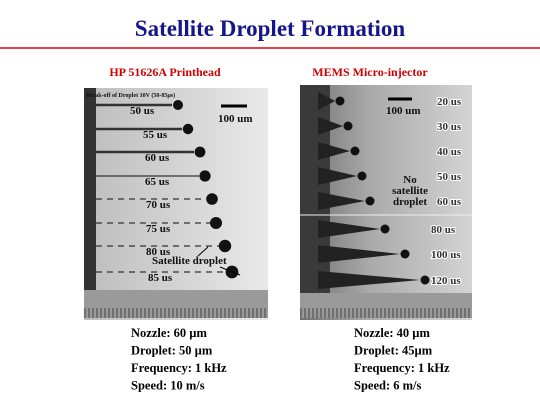  Describe the element at coordinates (410, 191) in the screenshot. I see `annotation: satellite` at that location.